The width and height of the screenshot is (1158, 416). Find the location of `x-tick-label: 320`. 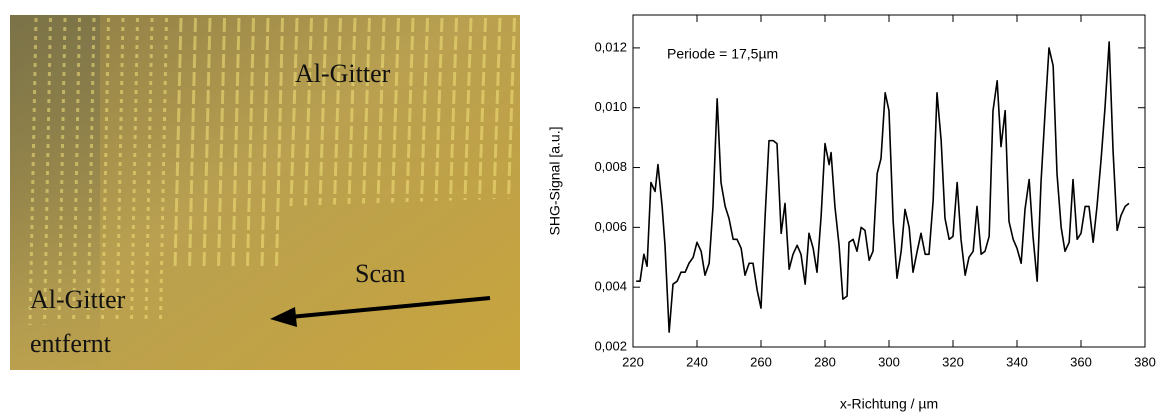

x-tick-label: 320 is located at coordinates (953, 361).